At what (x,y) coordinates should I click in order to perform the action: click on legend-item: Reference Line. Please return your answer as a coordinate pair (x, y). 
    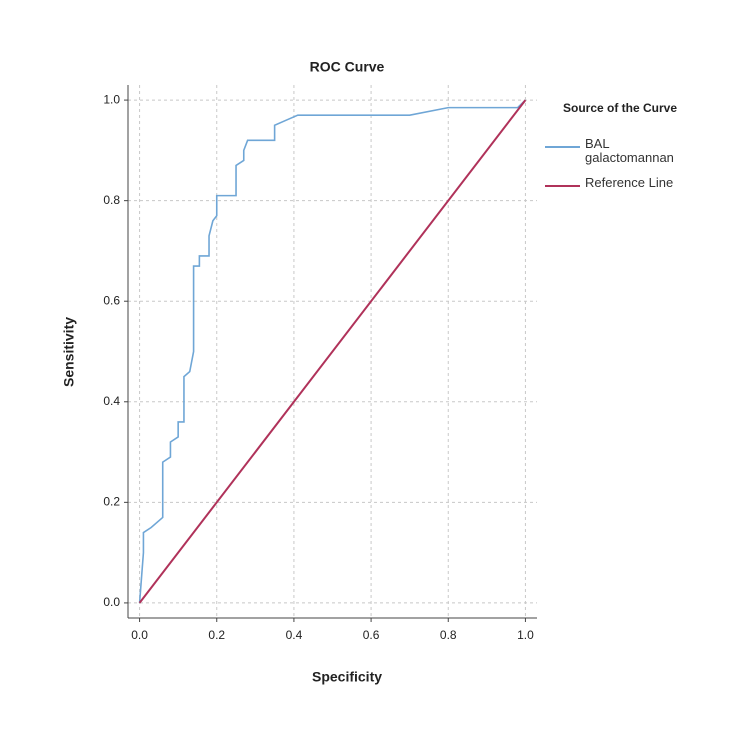
    Looking at the image, I should click on (629, 183).